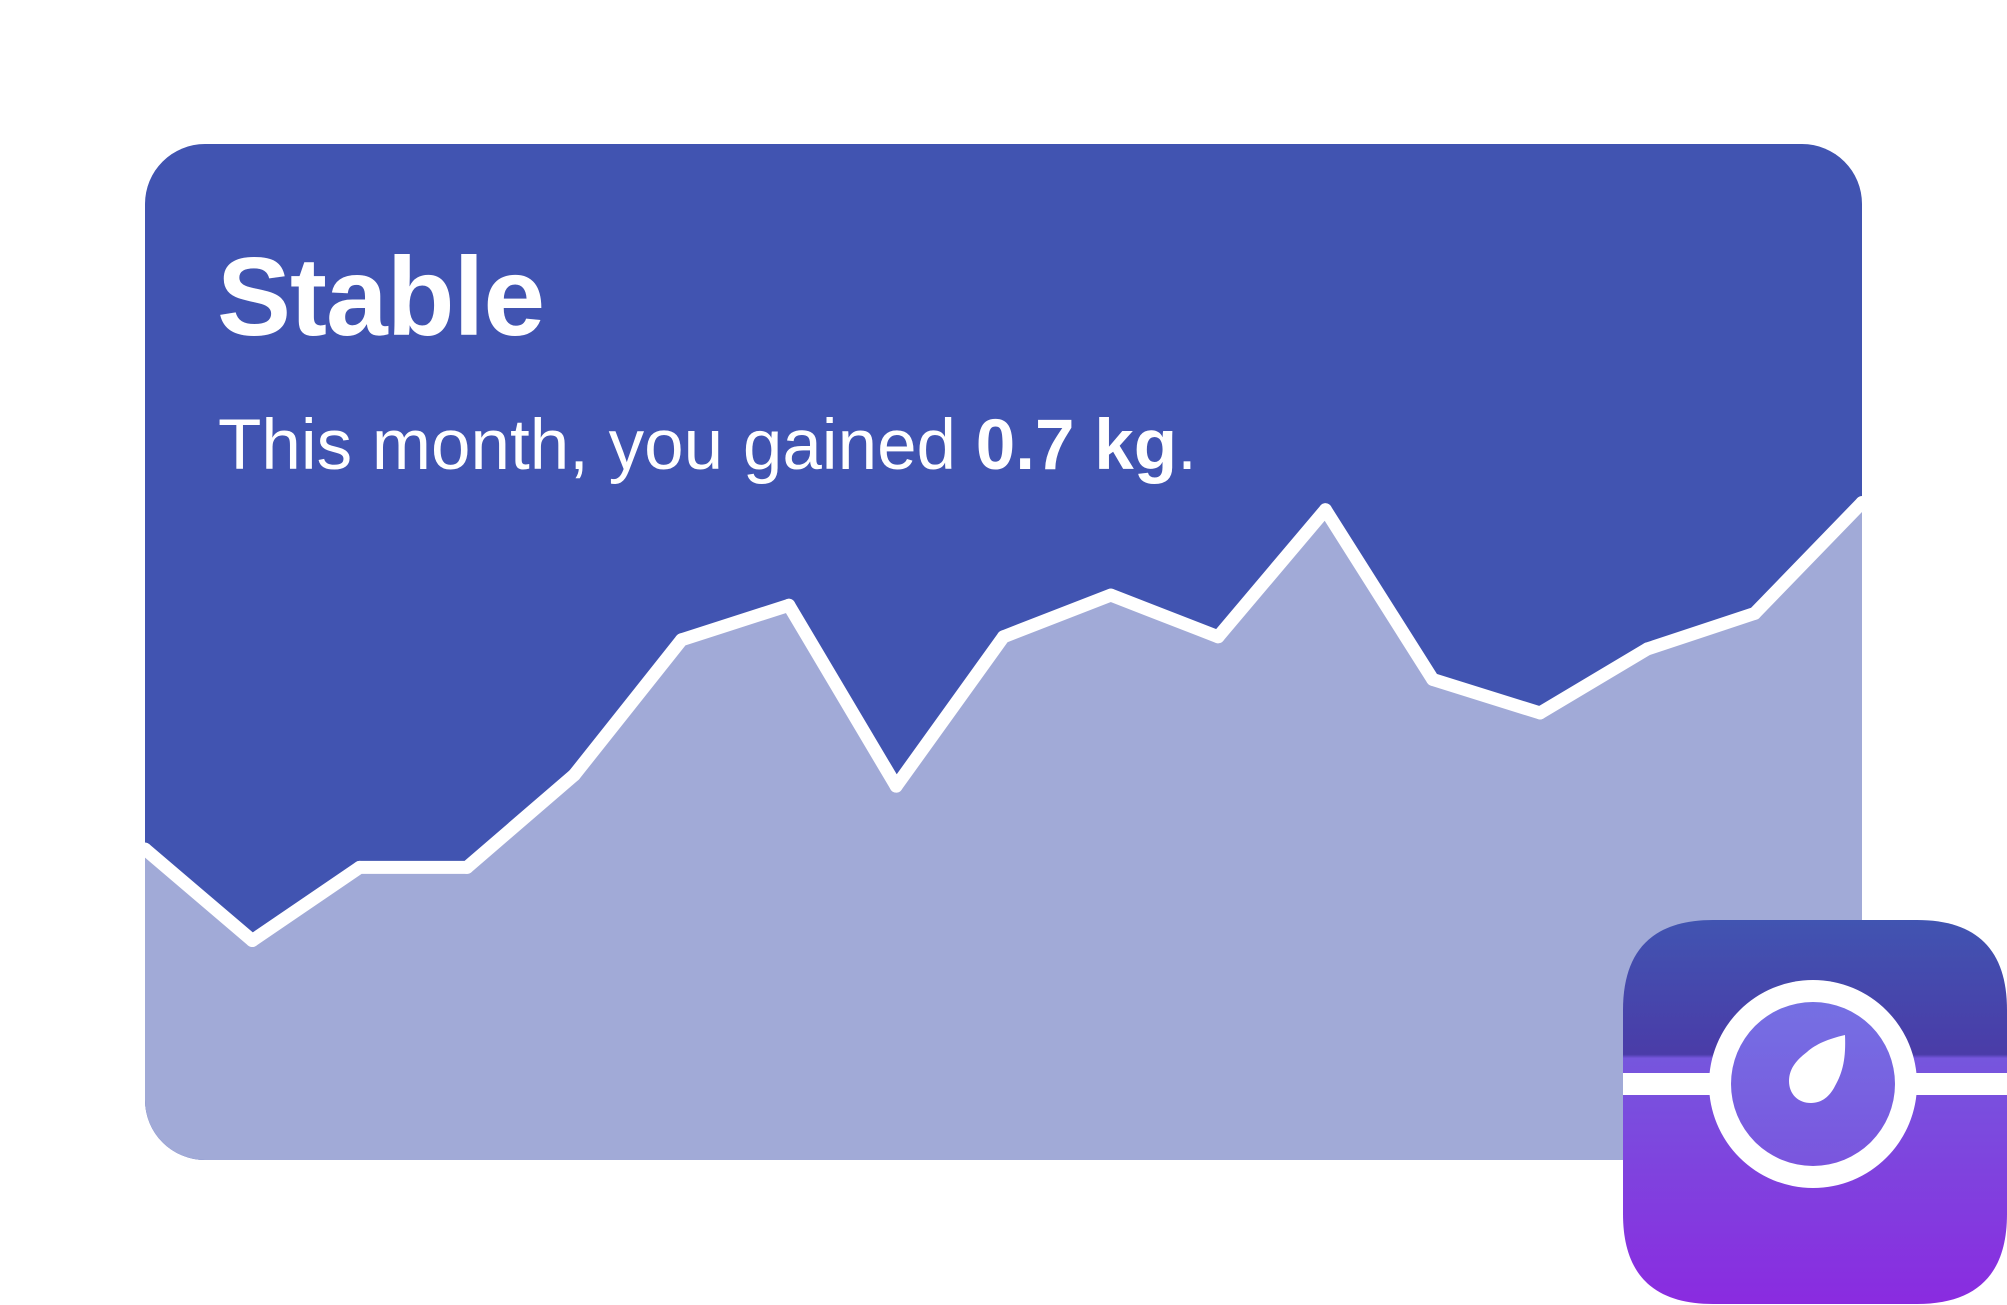  What do you see at coordinates (1815, 1112) in the screenshot?
I see `scale-app-icon` at bounding box center [1815, 1112].